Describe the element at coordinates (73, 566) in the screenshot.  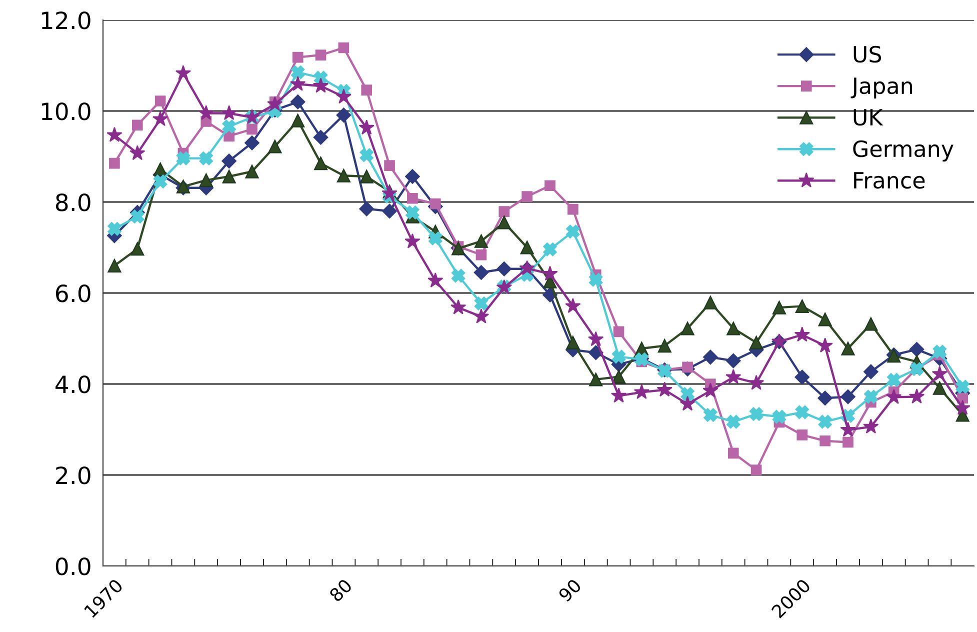
I see `y-tick-label: 0.0` at that location.